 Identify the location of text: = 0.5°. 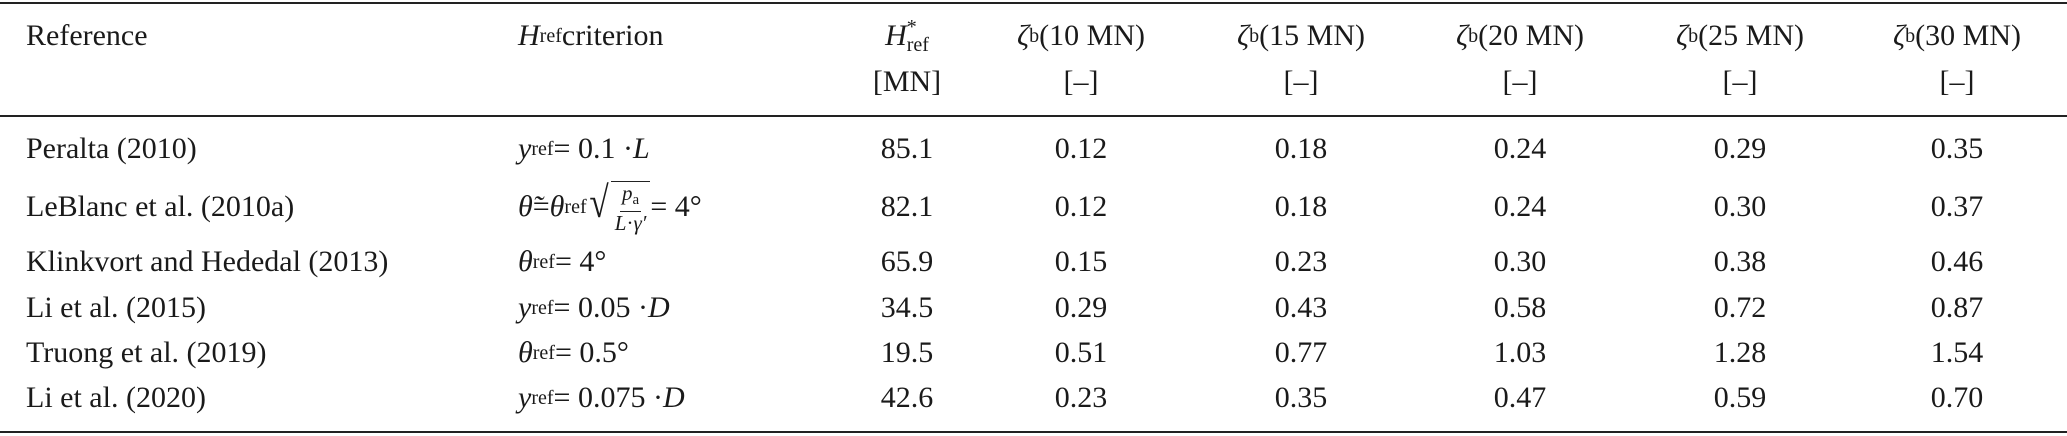
(591, 352).